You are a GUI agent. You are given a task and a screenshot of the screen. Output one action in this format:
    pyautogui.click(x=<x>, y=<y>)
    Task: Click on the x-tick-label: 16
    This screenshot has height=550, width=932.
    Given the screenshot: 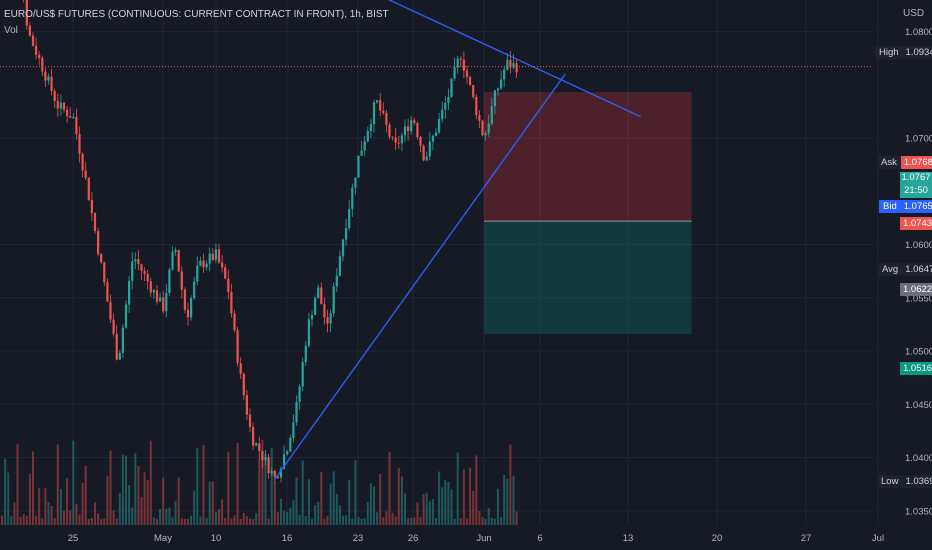 What is the action you would take?
    pyautogui.click(x=287, y=538)
    